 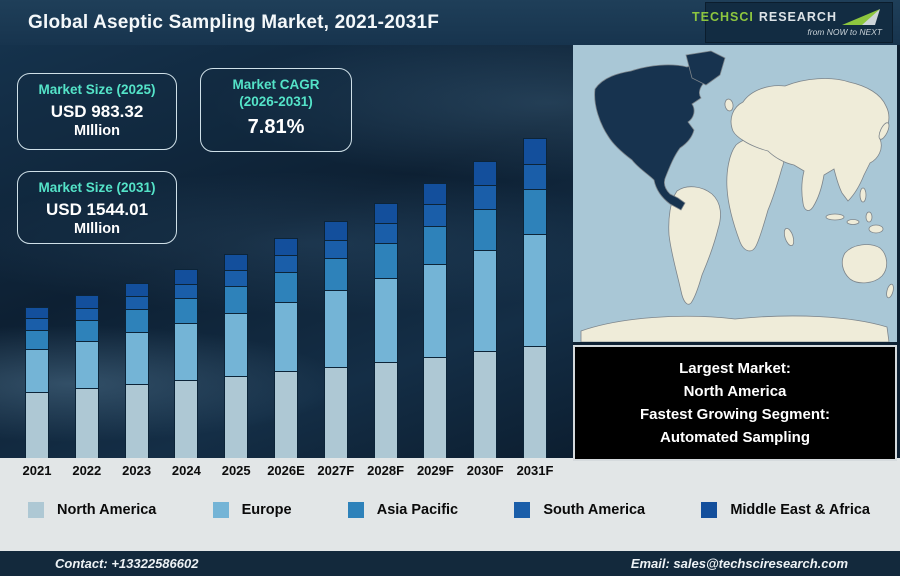 I want to click on bar-2024, so click(x=186, y=363).